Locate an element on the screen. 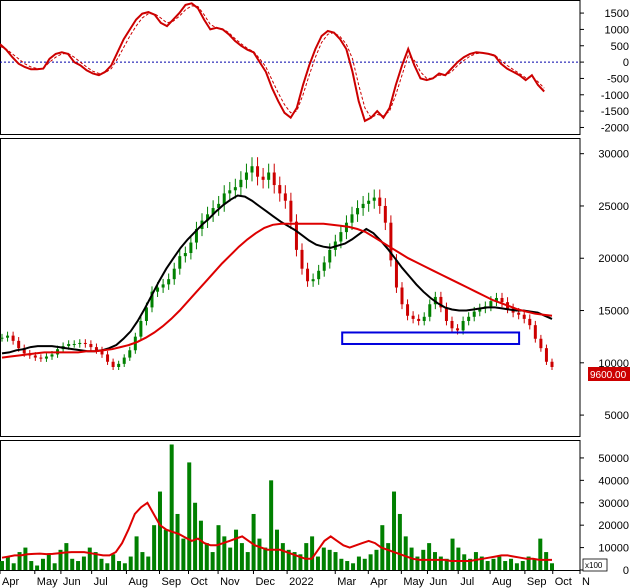 Image resolution: width=631 pixels, height=588 pixels. xtick-label-8: Dec is located at coordinates (265, 582).